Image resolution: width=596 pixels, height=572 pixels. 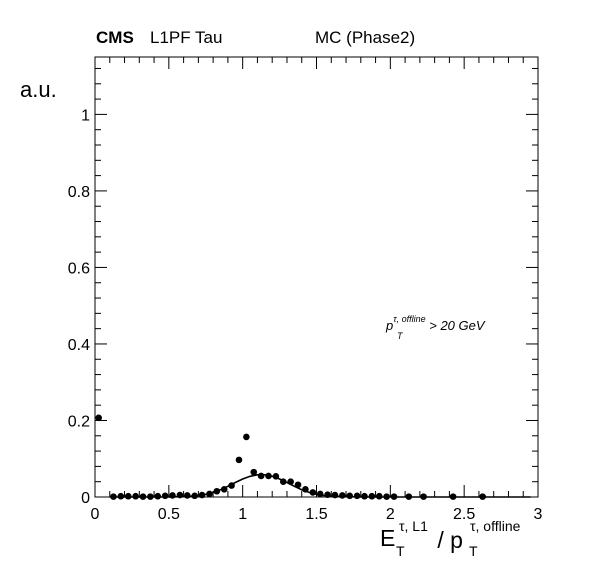 What do you see at coordinates (456, 325) in the screenshot?
I see `annotation-rest: > 20 GeV` at bounding box center [456, 325].